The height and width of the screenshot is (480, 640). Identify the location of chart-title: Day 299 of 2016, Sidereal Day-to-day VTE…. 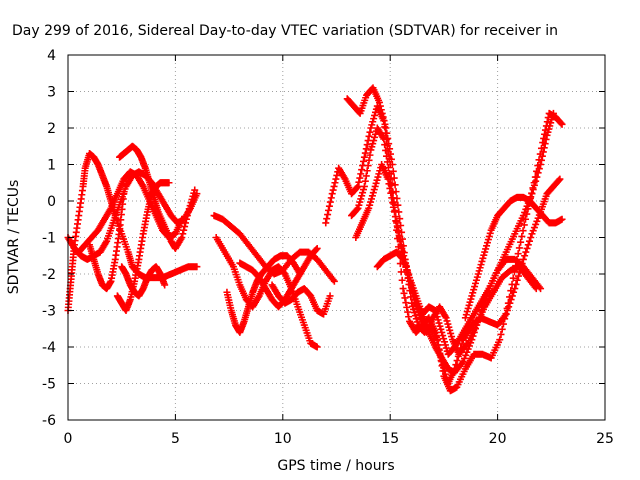
(285, 31).